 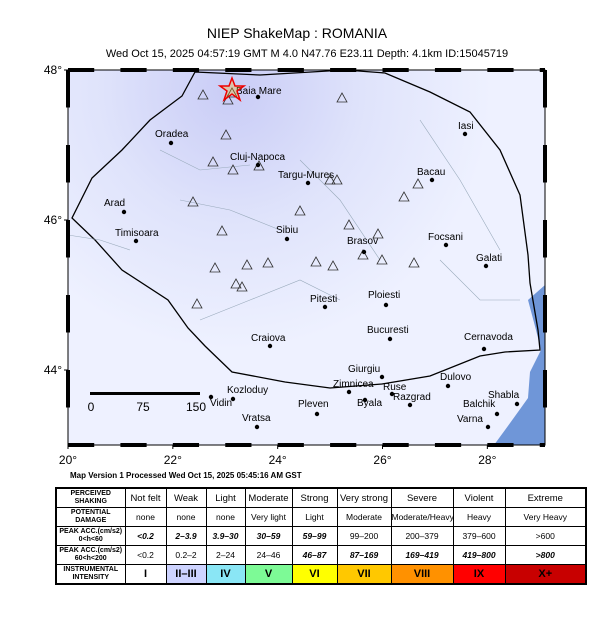 What do you see at coordinates (489, 258) in the screenshot?
I see `city-label: Galati` at bounding box center [489, 258].